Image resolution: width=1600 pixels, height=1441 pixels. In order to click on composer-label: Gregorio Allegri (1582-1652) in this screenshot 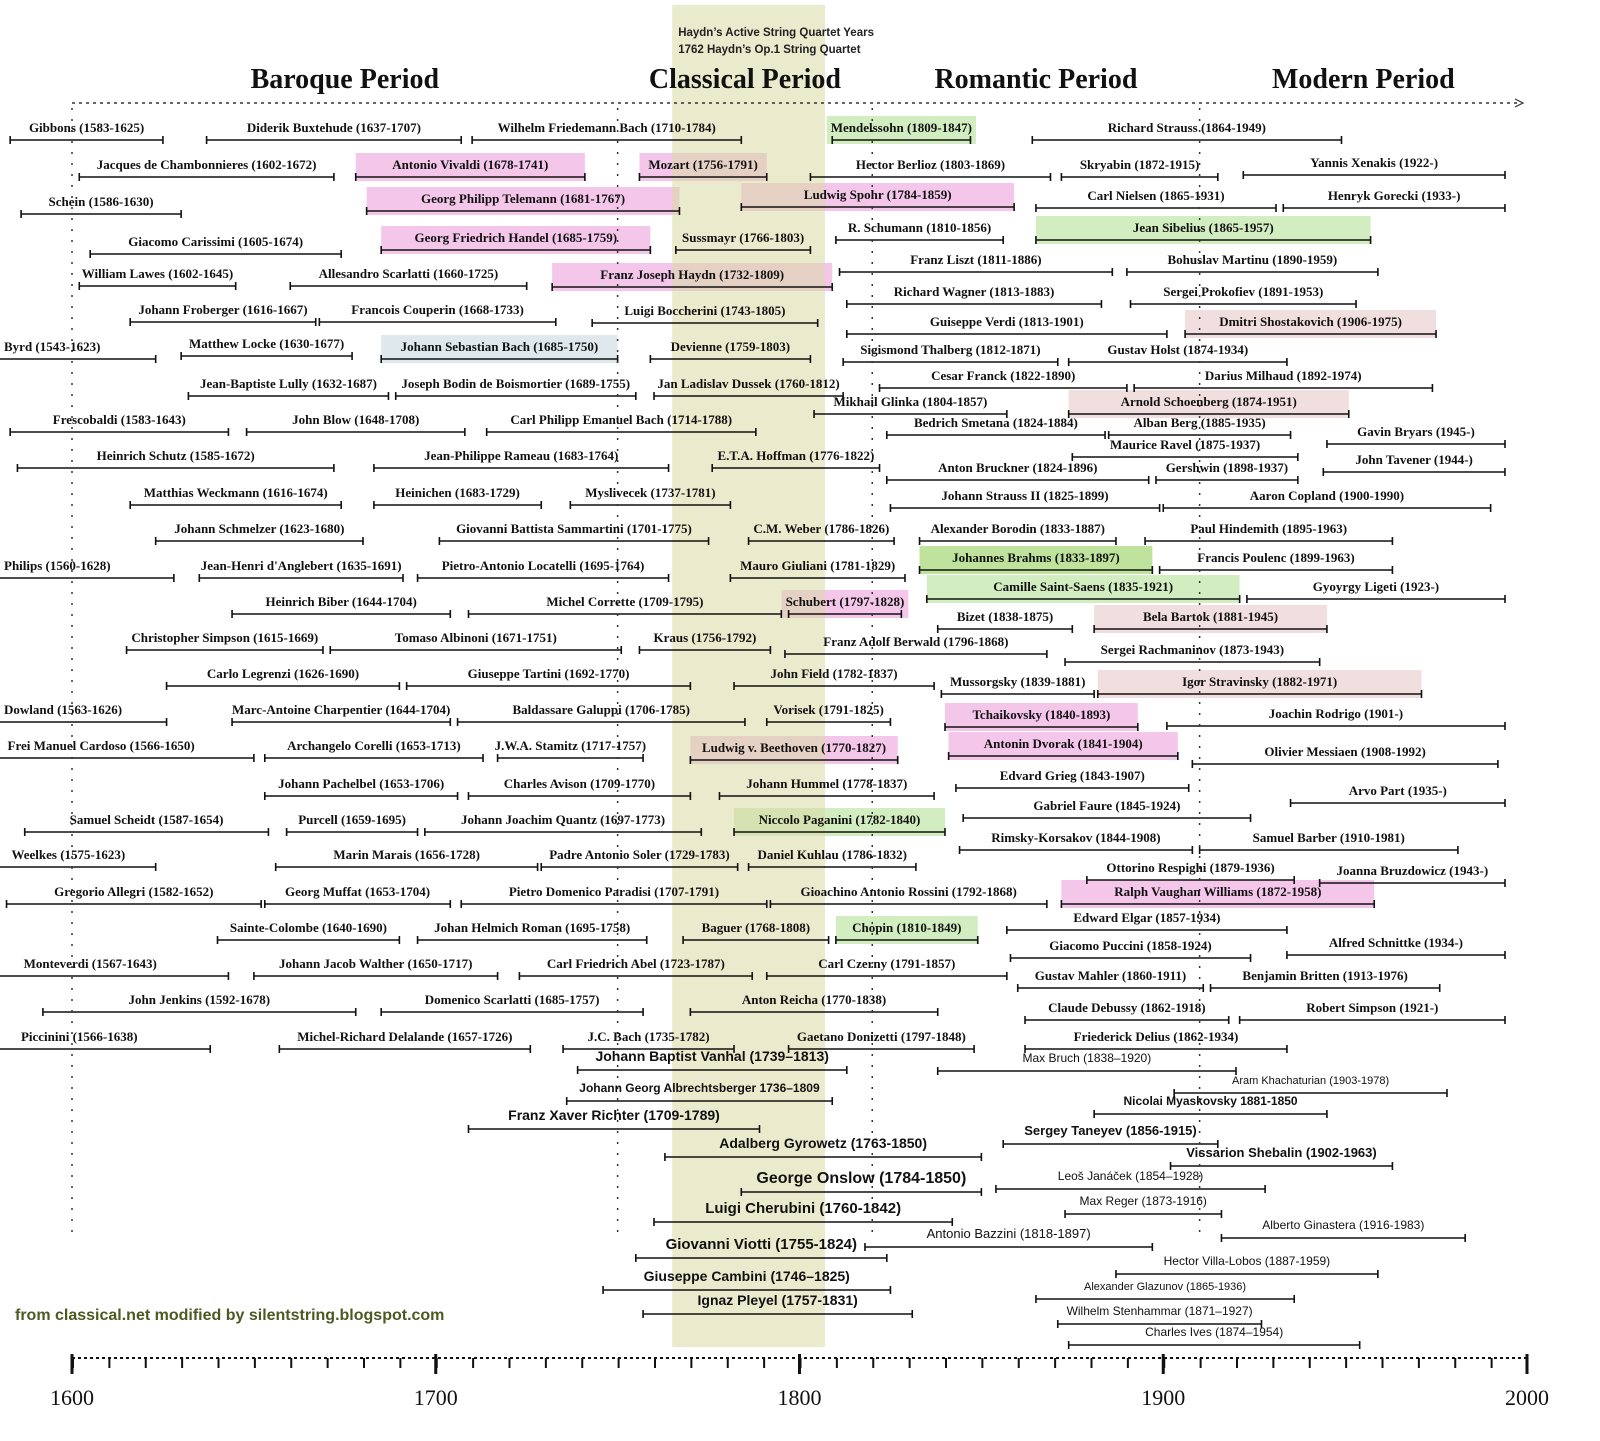, I will do `click(133, 891)`.